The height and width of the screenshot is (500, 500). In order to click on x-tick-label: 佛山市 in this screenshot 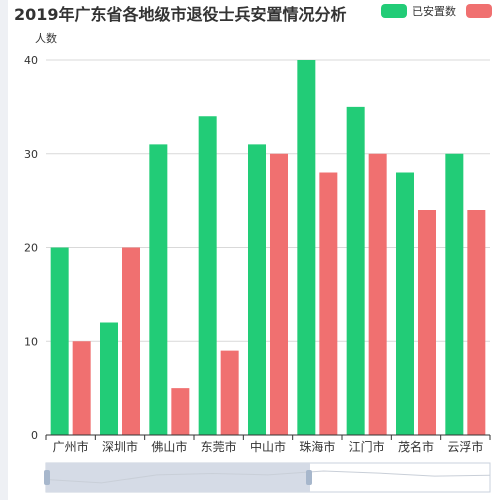, I will do `click(169, 446)`.